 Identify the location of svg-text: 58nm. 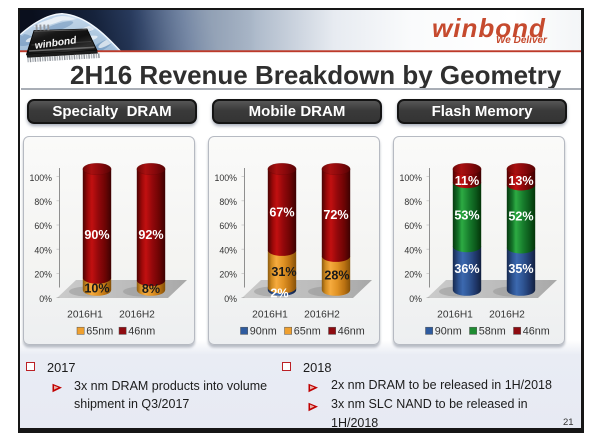
(492, 331).